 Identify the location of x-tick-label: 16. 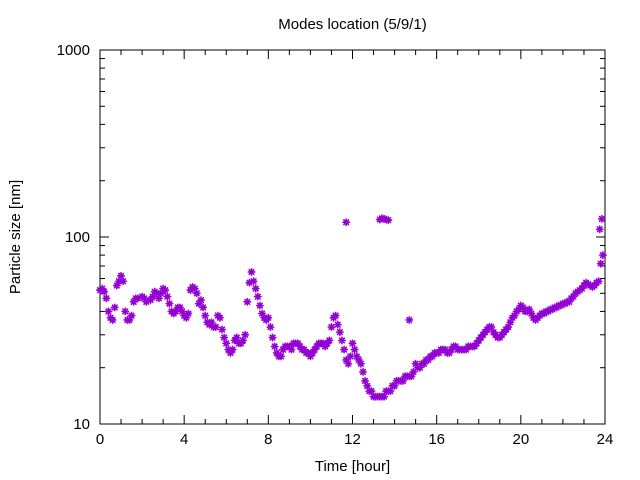
(436, 439).